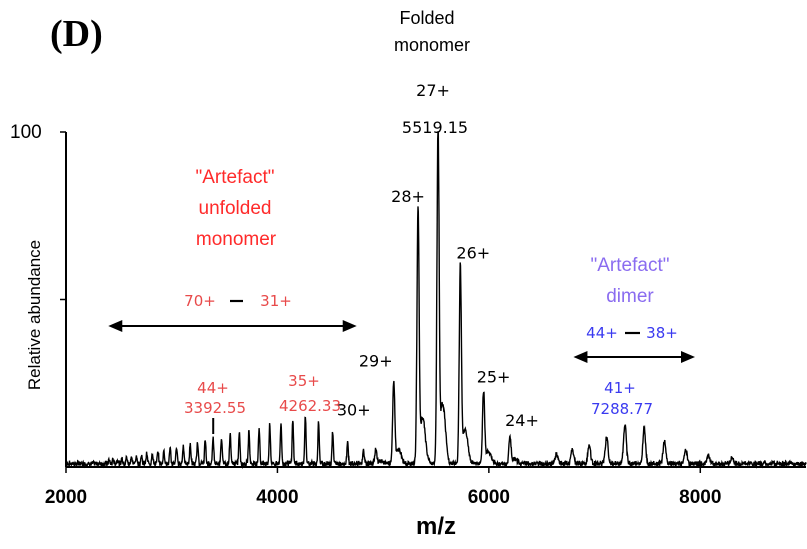  Describe the element at coordinates (473, 253) in the screenshot. I see `folded-peak-label-26: 26+` at that location.